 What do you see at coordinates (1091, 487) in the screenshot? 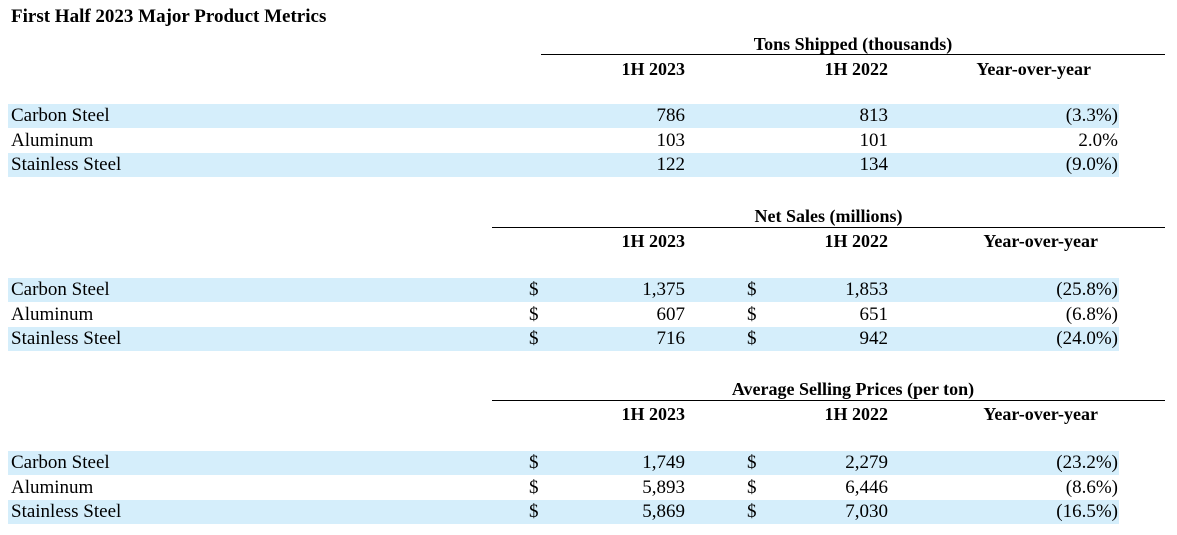
I see `value-yoy: (8.6%)` at bounding box center [1091, 487].